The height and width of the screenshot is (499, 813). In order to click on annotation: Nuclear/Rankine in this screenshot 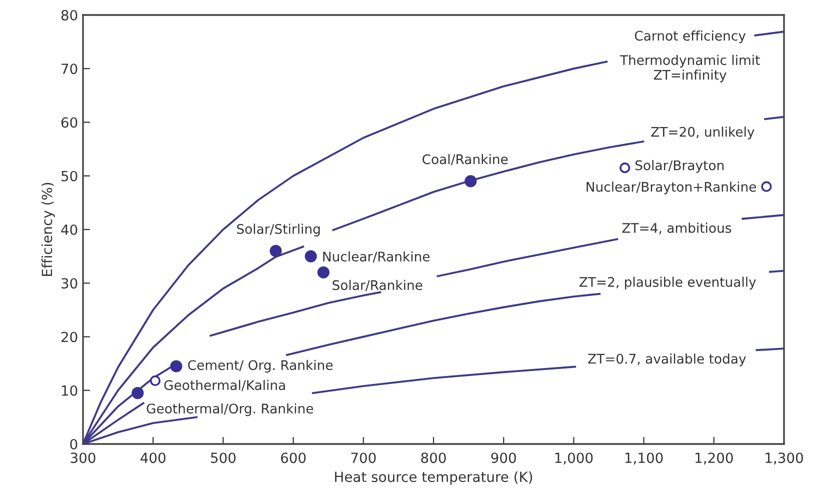, I will do `click(376, 257)`.